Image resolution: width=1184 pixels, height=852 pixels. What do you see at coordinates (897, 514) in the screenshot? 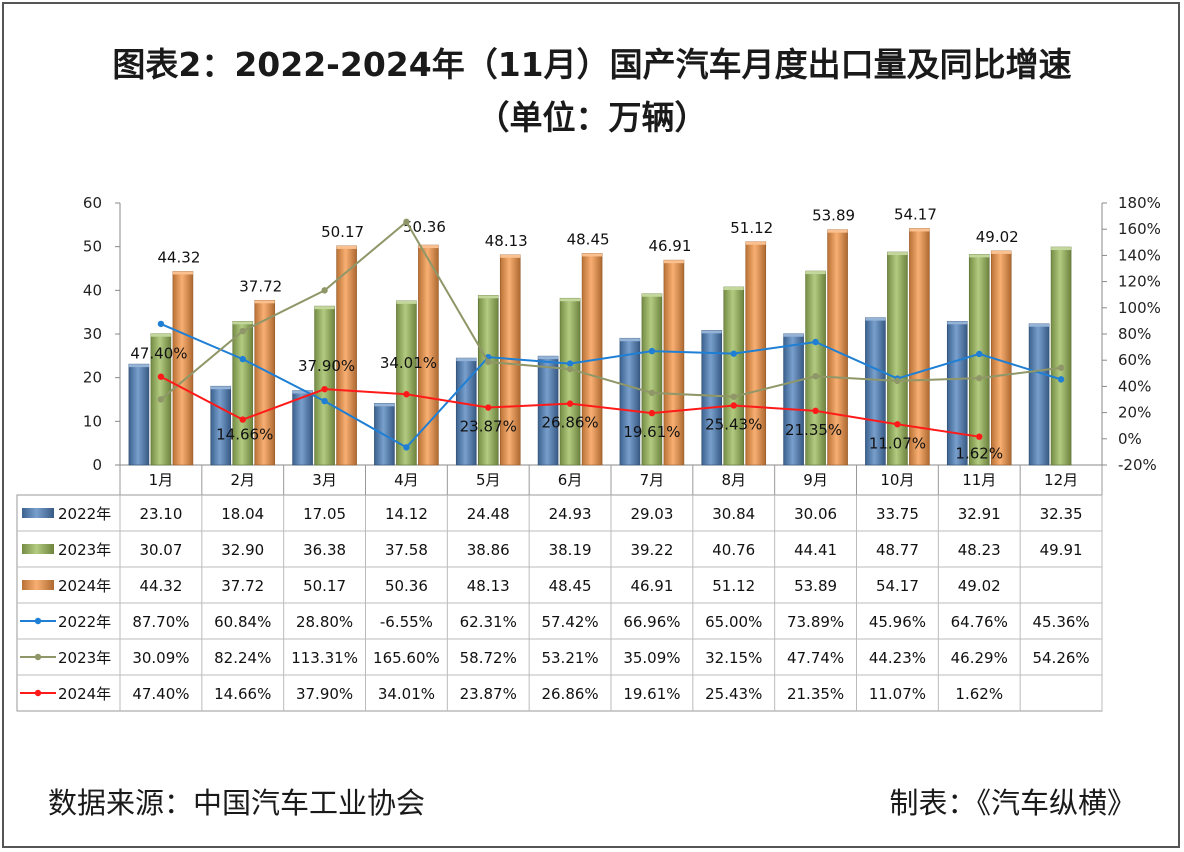
I see `data-table-cell: 33.75` at bounding box center [897, 514].